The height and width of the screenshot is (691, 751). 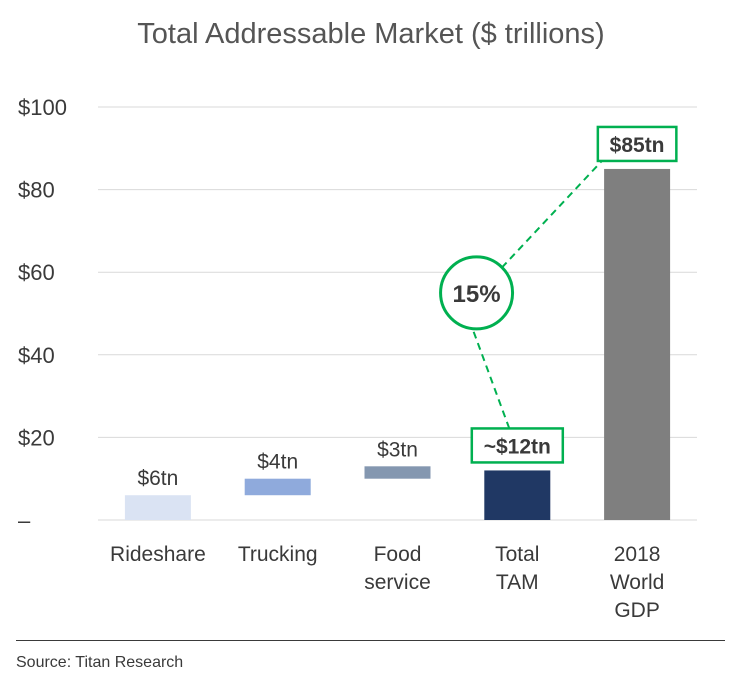 What do you see at coordinates (36, 272) in the screenshot?
I see `y-tick-label: $60` at bounding box center [36, 272].